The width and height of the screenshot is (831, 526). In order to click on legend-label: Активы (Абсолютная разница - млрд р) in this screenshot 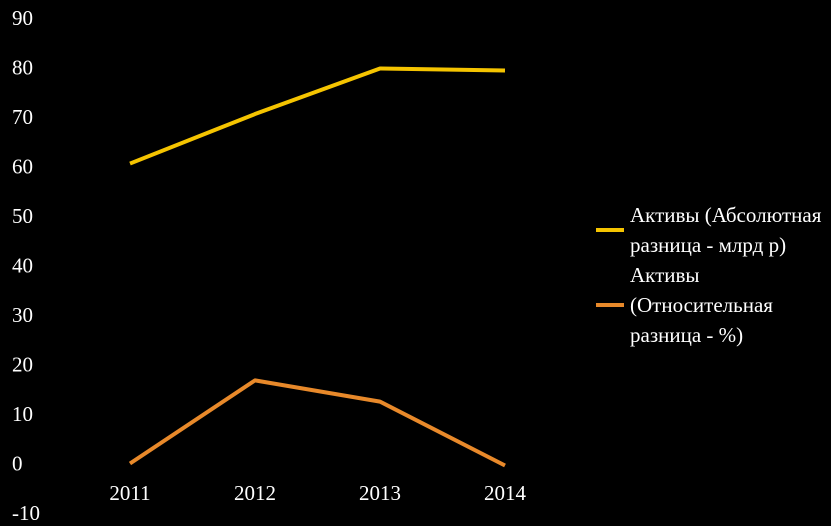, I will do `click(726, 230)`.